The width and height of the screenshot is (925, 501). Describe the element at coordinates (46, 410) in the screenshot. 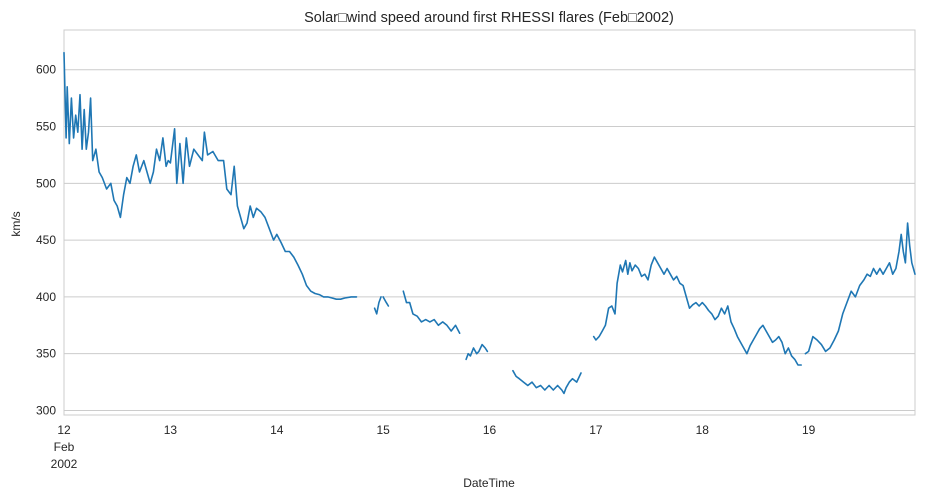

I see `y-tick-label: 300` at that location.